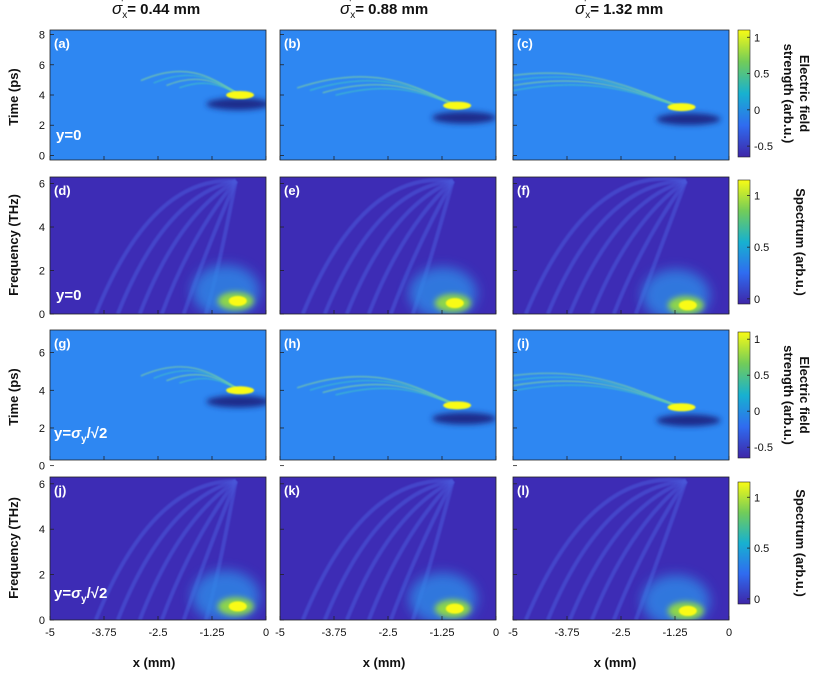  I want to click on colorbar-tick-label: 1, so click(757, 38).